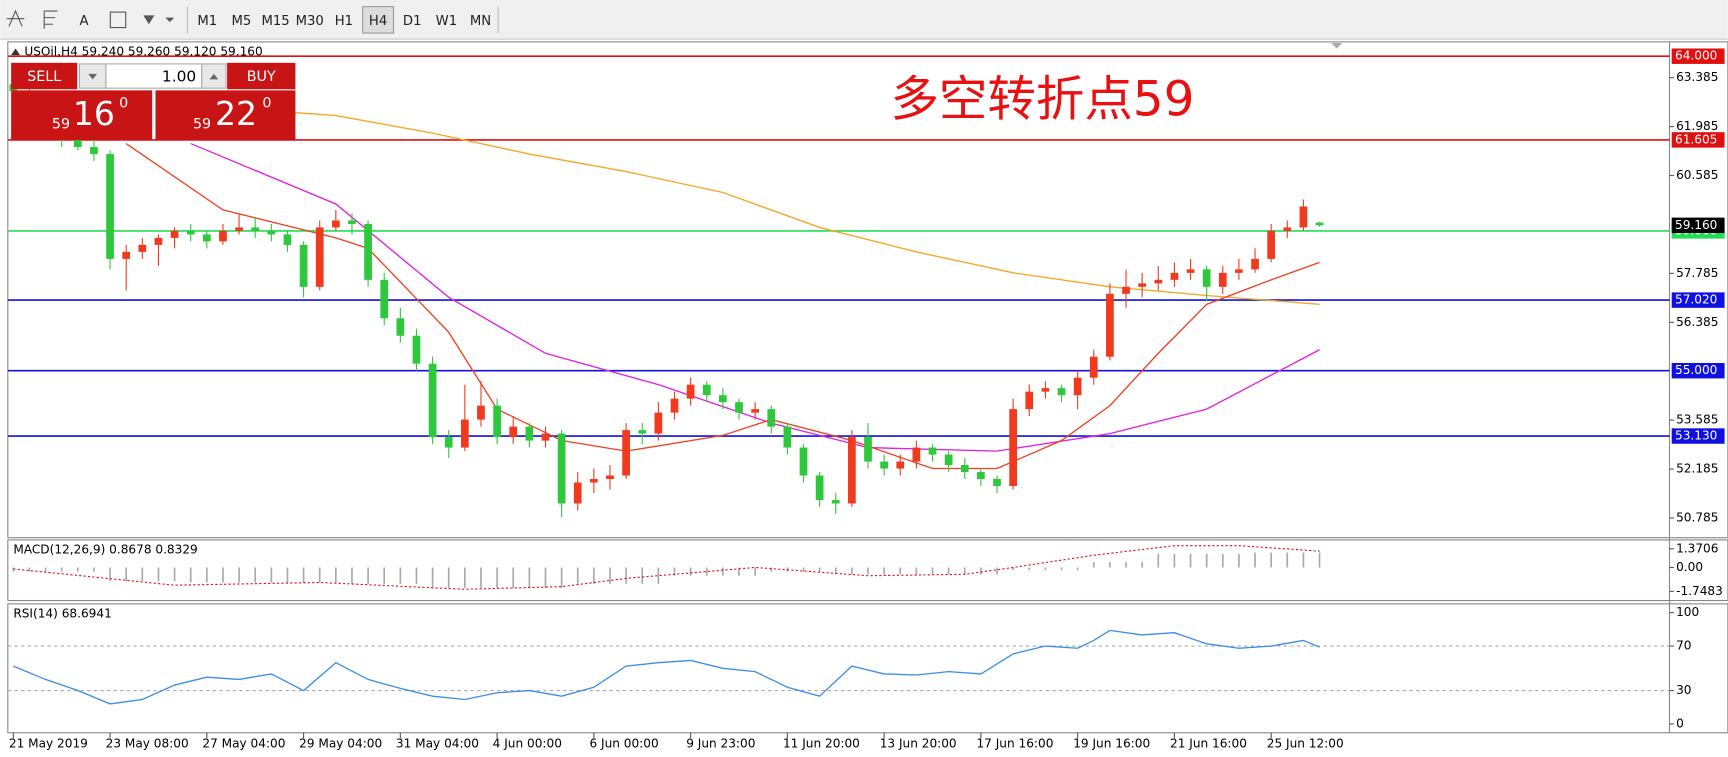 Image resolution: width=1728 pixels, height=757 pixels. Describe the element at coordinates (1689, 567) in the screenshot. I see `y-tick-label: 0.00` at that location.